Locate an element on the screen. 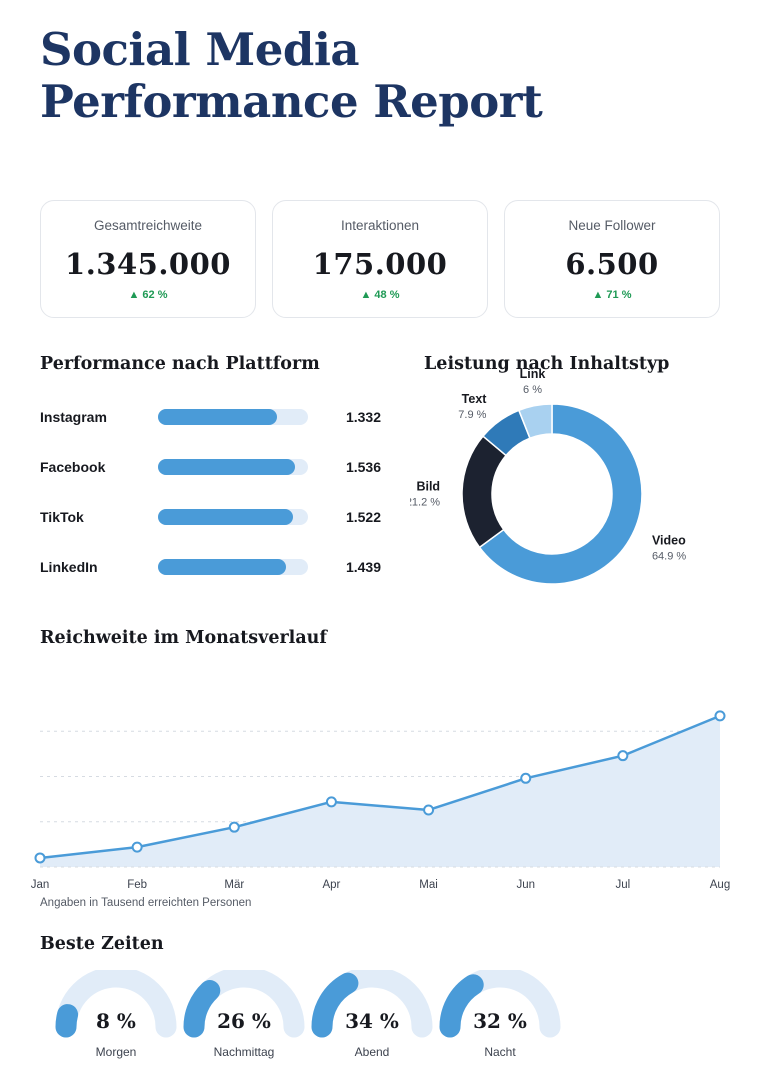 The width and height of the screenshot is (760, 1073). area-fill is located at coordinates (380, 791).